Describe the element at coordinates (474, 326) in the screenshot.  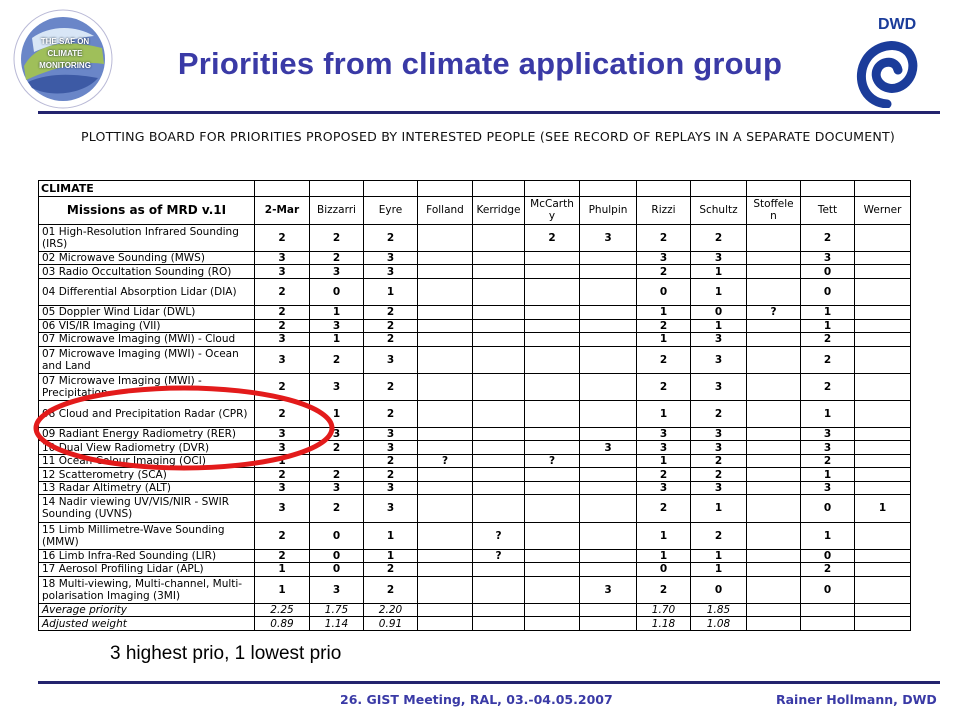
I see `table-row: 06 VIS/IR Imaging (VII) 2 3 2 2 1 1` at that location.